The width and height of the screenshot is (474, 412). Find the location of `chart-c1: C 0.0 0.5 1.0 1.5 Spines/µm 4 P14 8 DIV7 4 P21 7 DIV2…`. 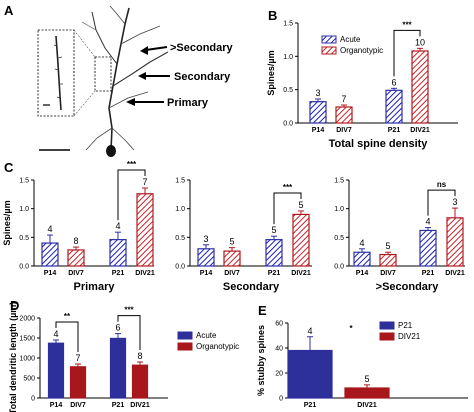

chart-c1: C 0.0 0.5 1.0 1.5 Spines/µm 4 P14 8 DIV7 4 P21 7 DIV2… is located at coordinates (78, 226).